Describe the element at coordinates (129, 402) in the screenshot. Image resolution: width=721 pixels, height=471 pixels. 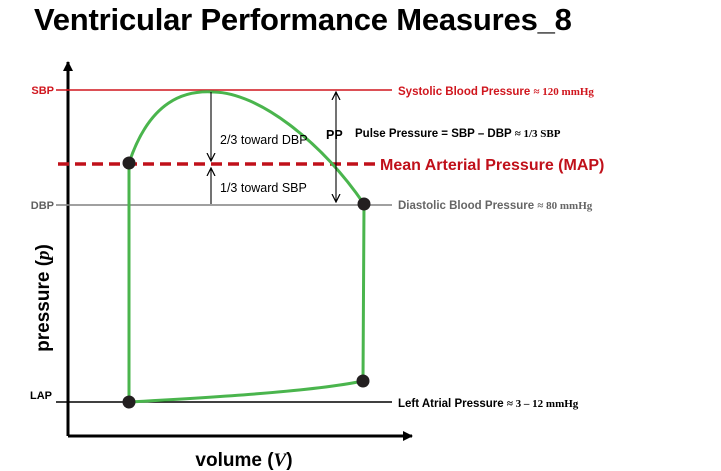
I see `loop-point-mv-opening` at that location.